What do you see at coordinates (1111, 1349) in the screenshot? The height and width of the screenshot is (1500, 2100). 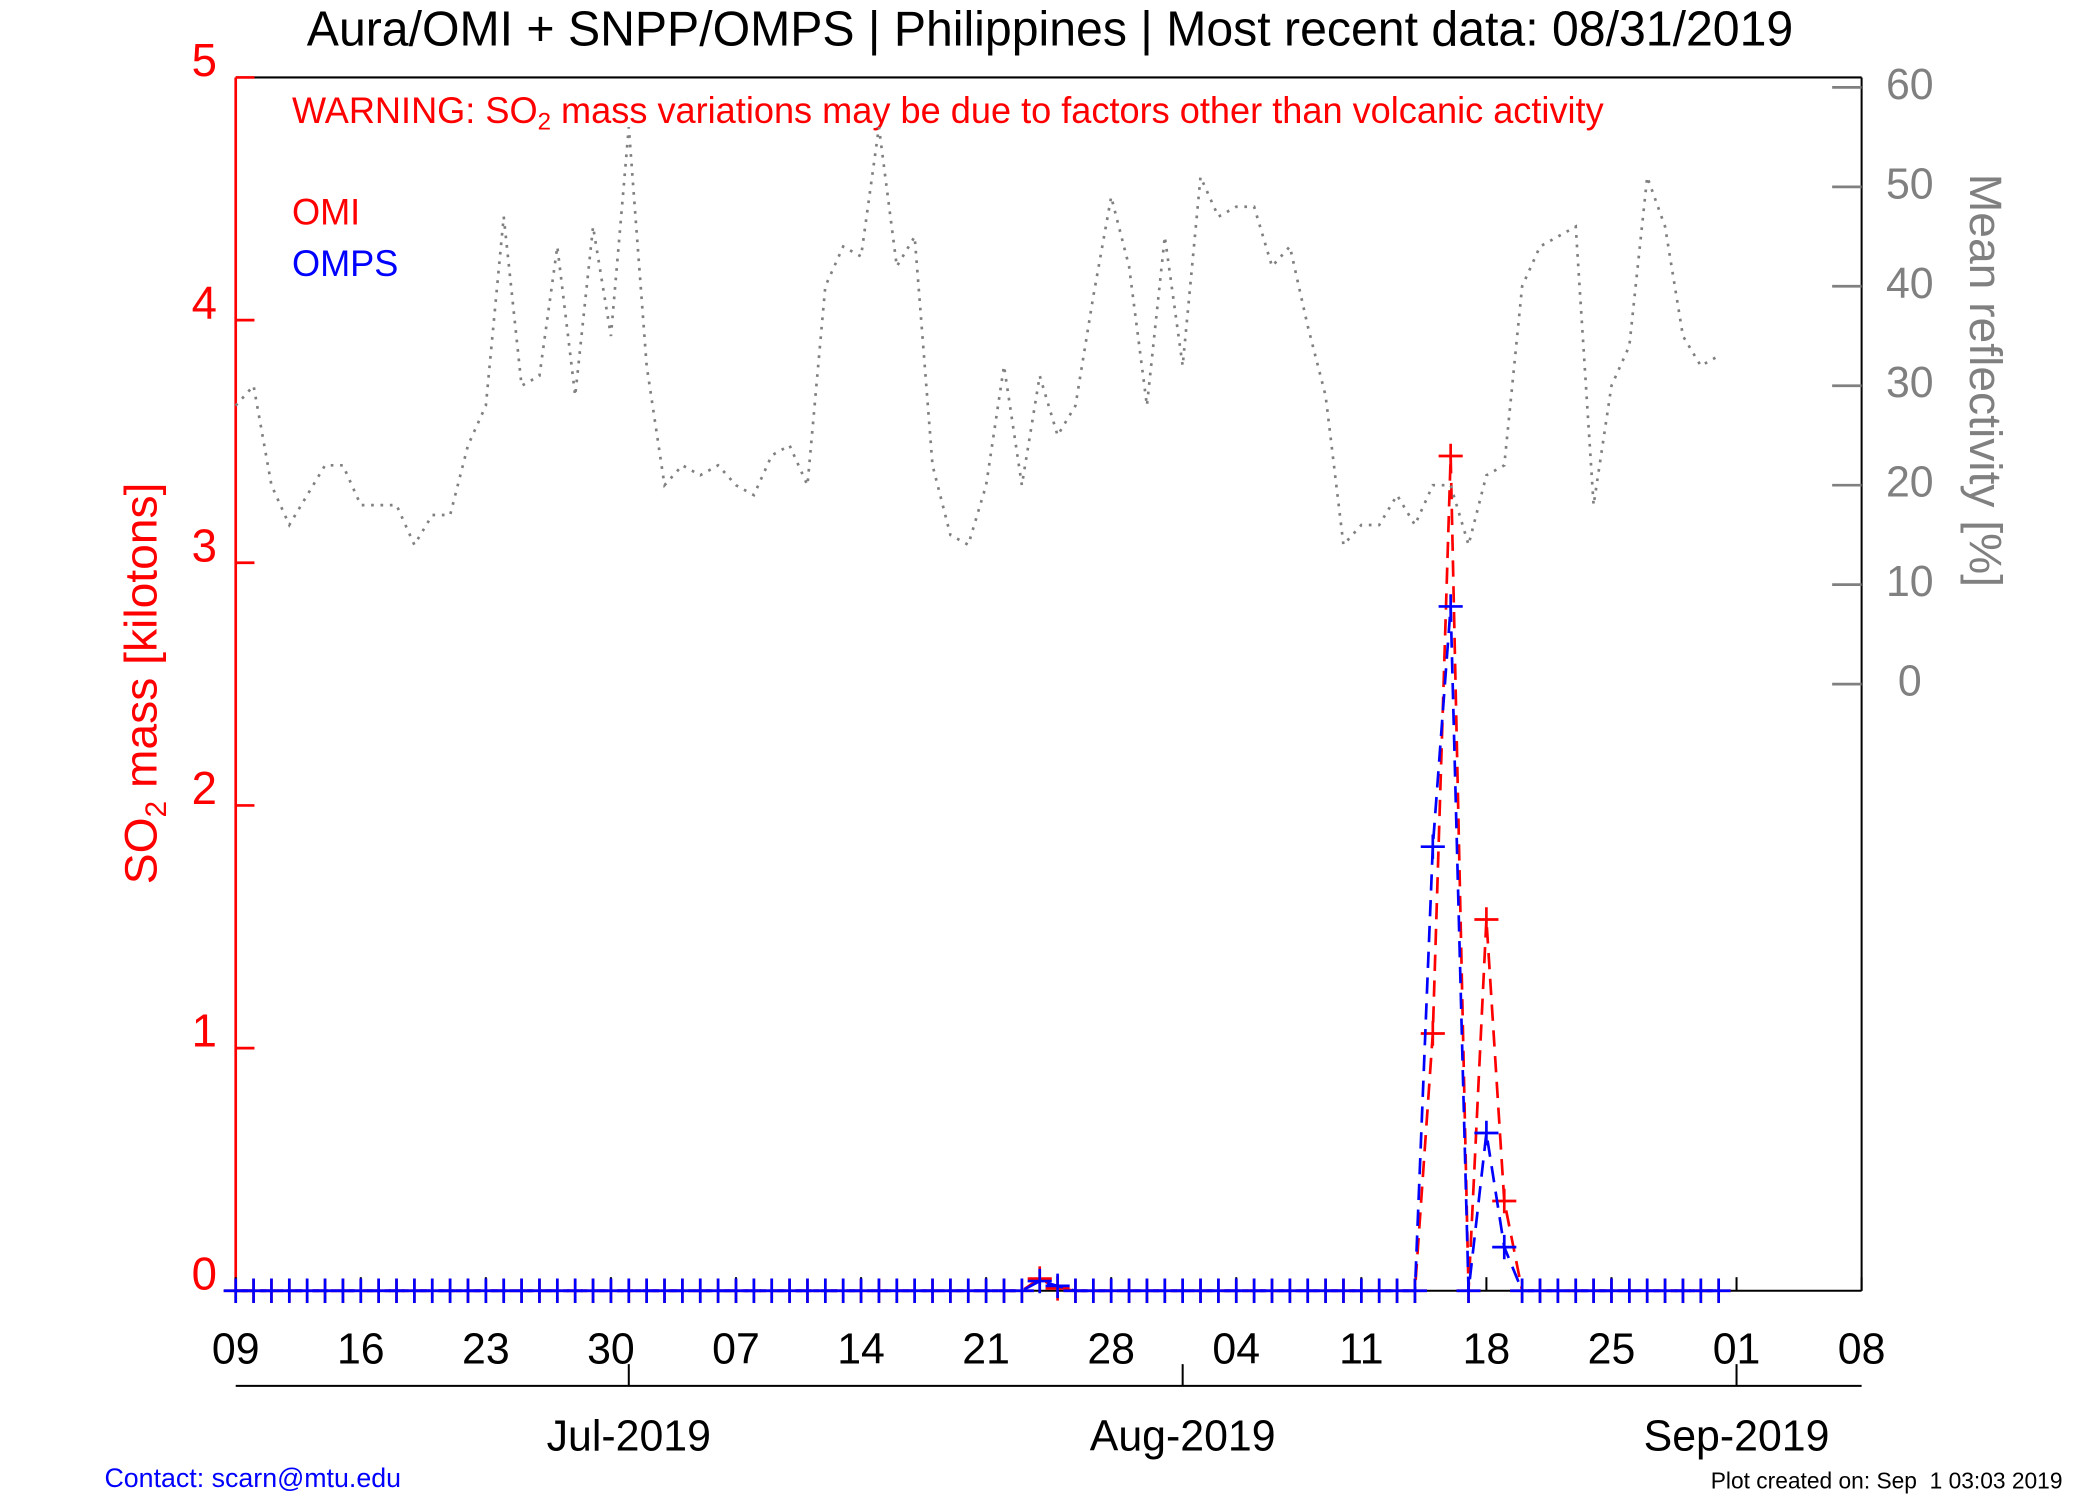 I see `x-tick-label: 28` at bounding box center [1111, 1349].